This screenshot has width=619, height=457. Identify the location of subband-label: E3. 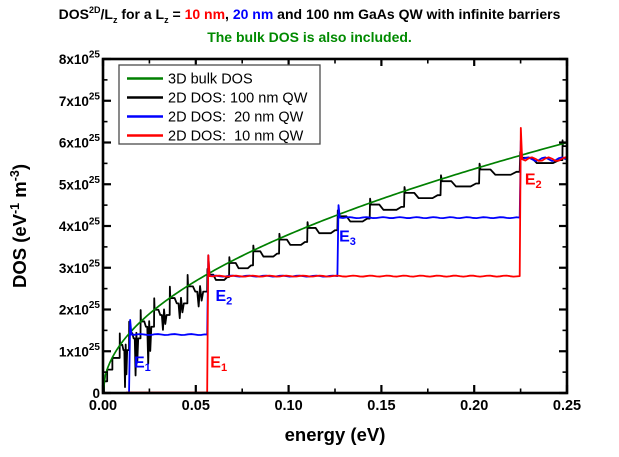
(347, 239).